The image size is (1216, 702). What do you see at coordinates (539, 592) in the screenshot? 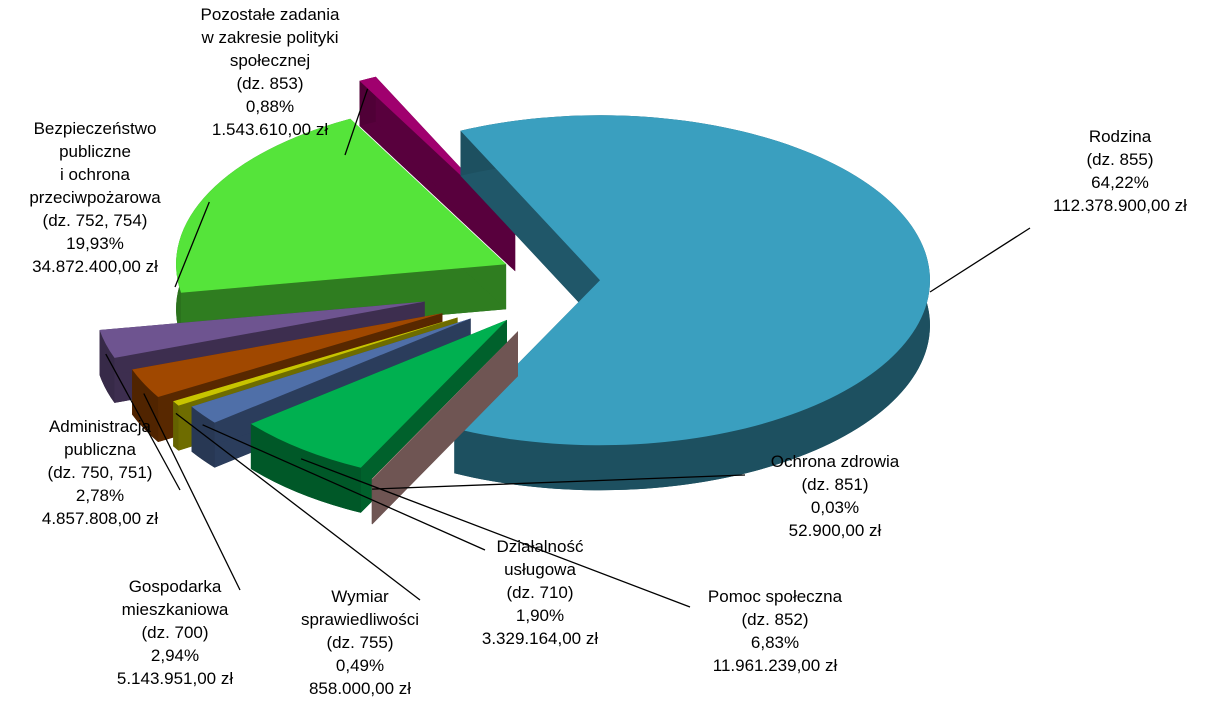
I see `slice-code: (dz. 710)` at bounding box center [539, 592].